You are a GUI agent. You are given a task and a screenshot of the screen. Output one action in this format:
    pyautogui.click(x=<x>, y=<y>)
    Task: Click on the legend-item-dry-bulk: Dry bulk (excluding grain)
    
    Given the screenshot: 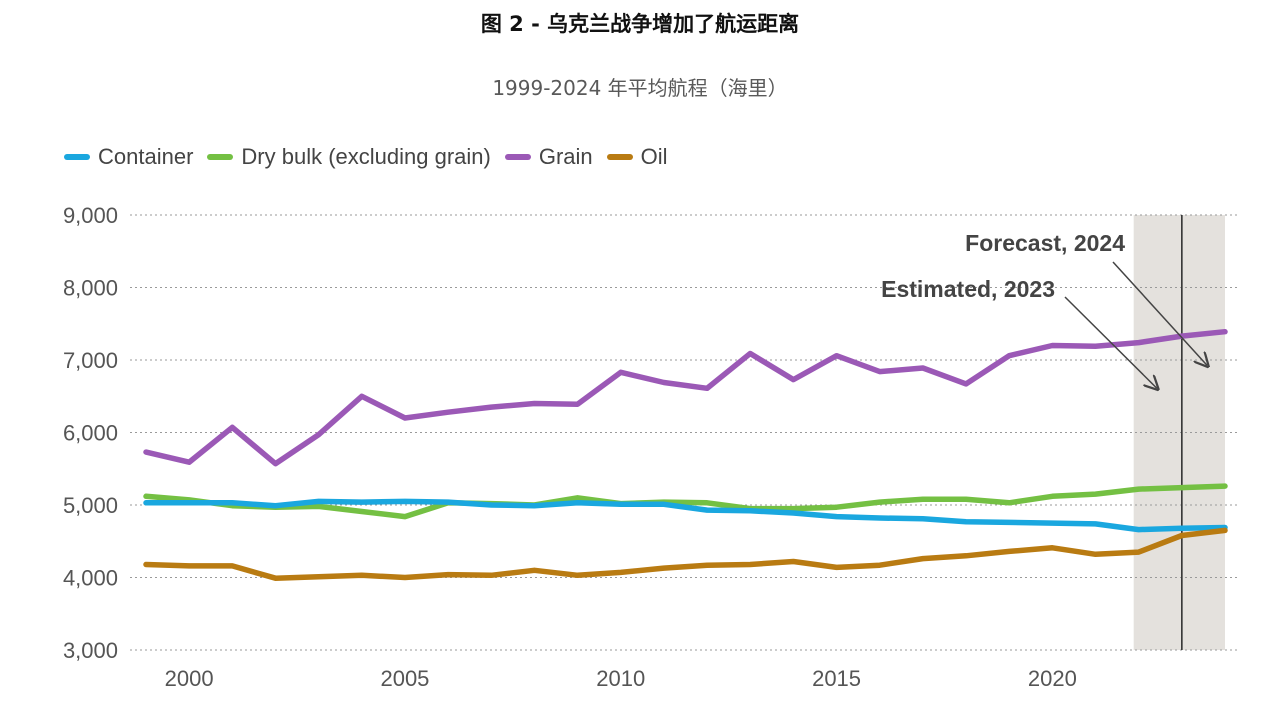 What is the action you would take?
    pyautogui.click(x=349, y=157)
    